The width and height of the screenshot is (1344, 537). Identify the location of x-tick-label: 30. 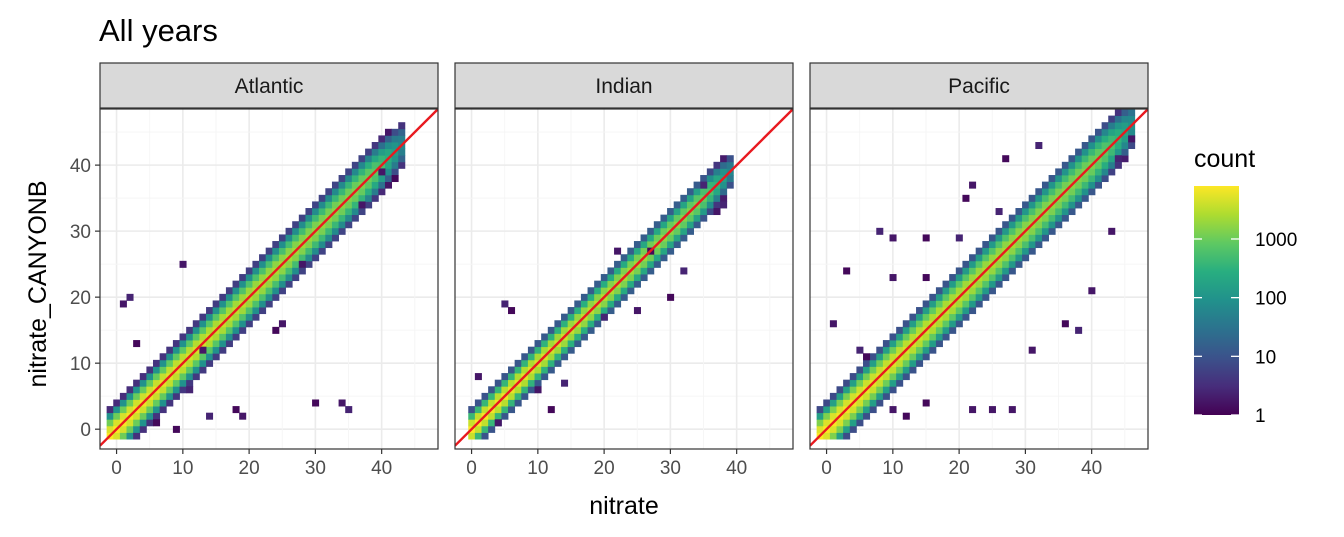
(670, 468).